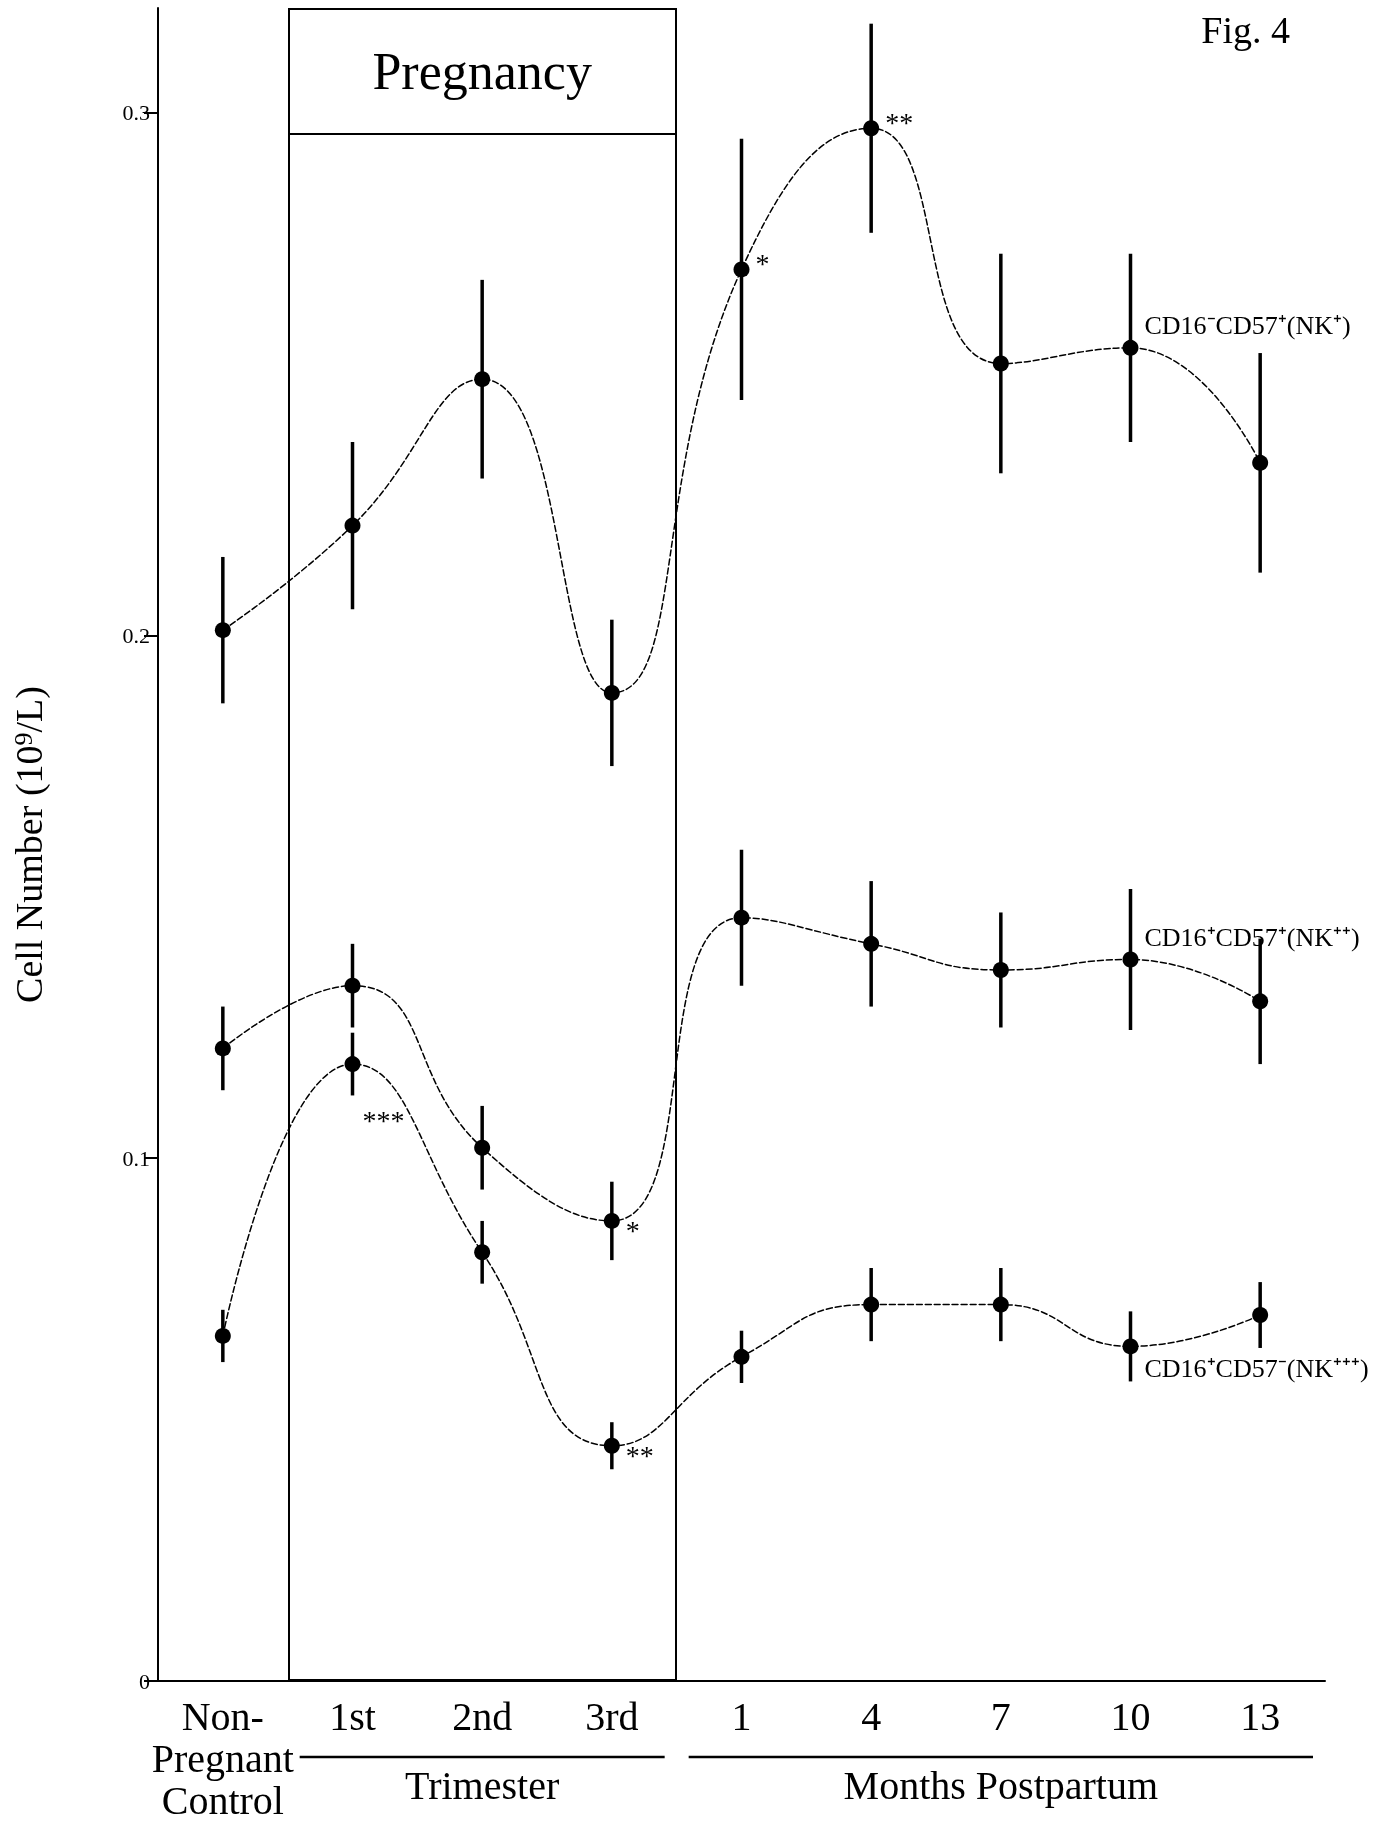  Describe the element at coordinates (1260, 1716) in the screenshot. I see `x-tick-label: 13` at that location.